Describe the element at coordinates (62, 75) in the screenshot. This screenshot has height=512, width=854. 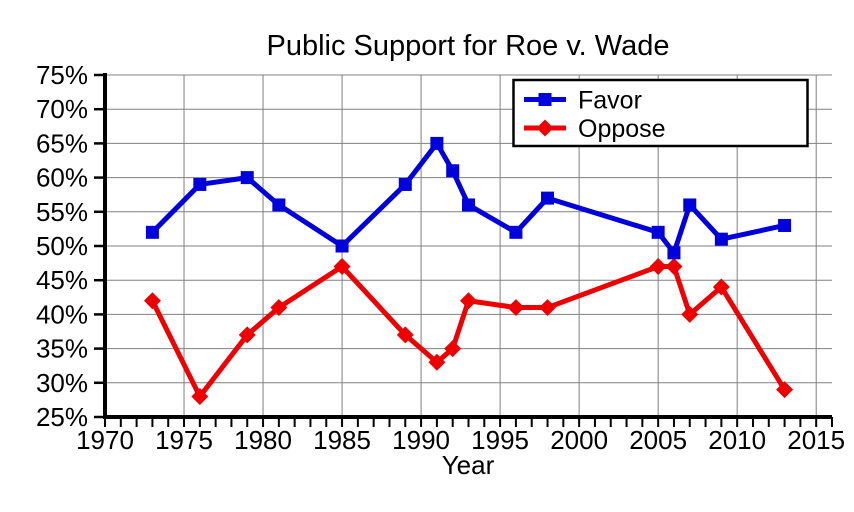
I see `y-tick-label: 75%` at that location.